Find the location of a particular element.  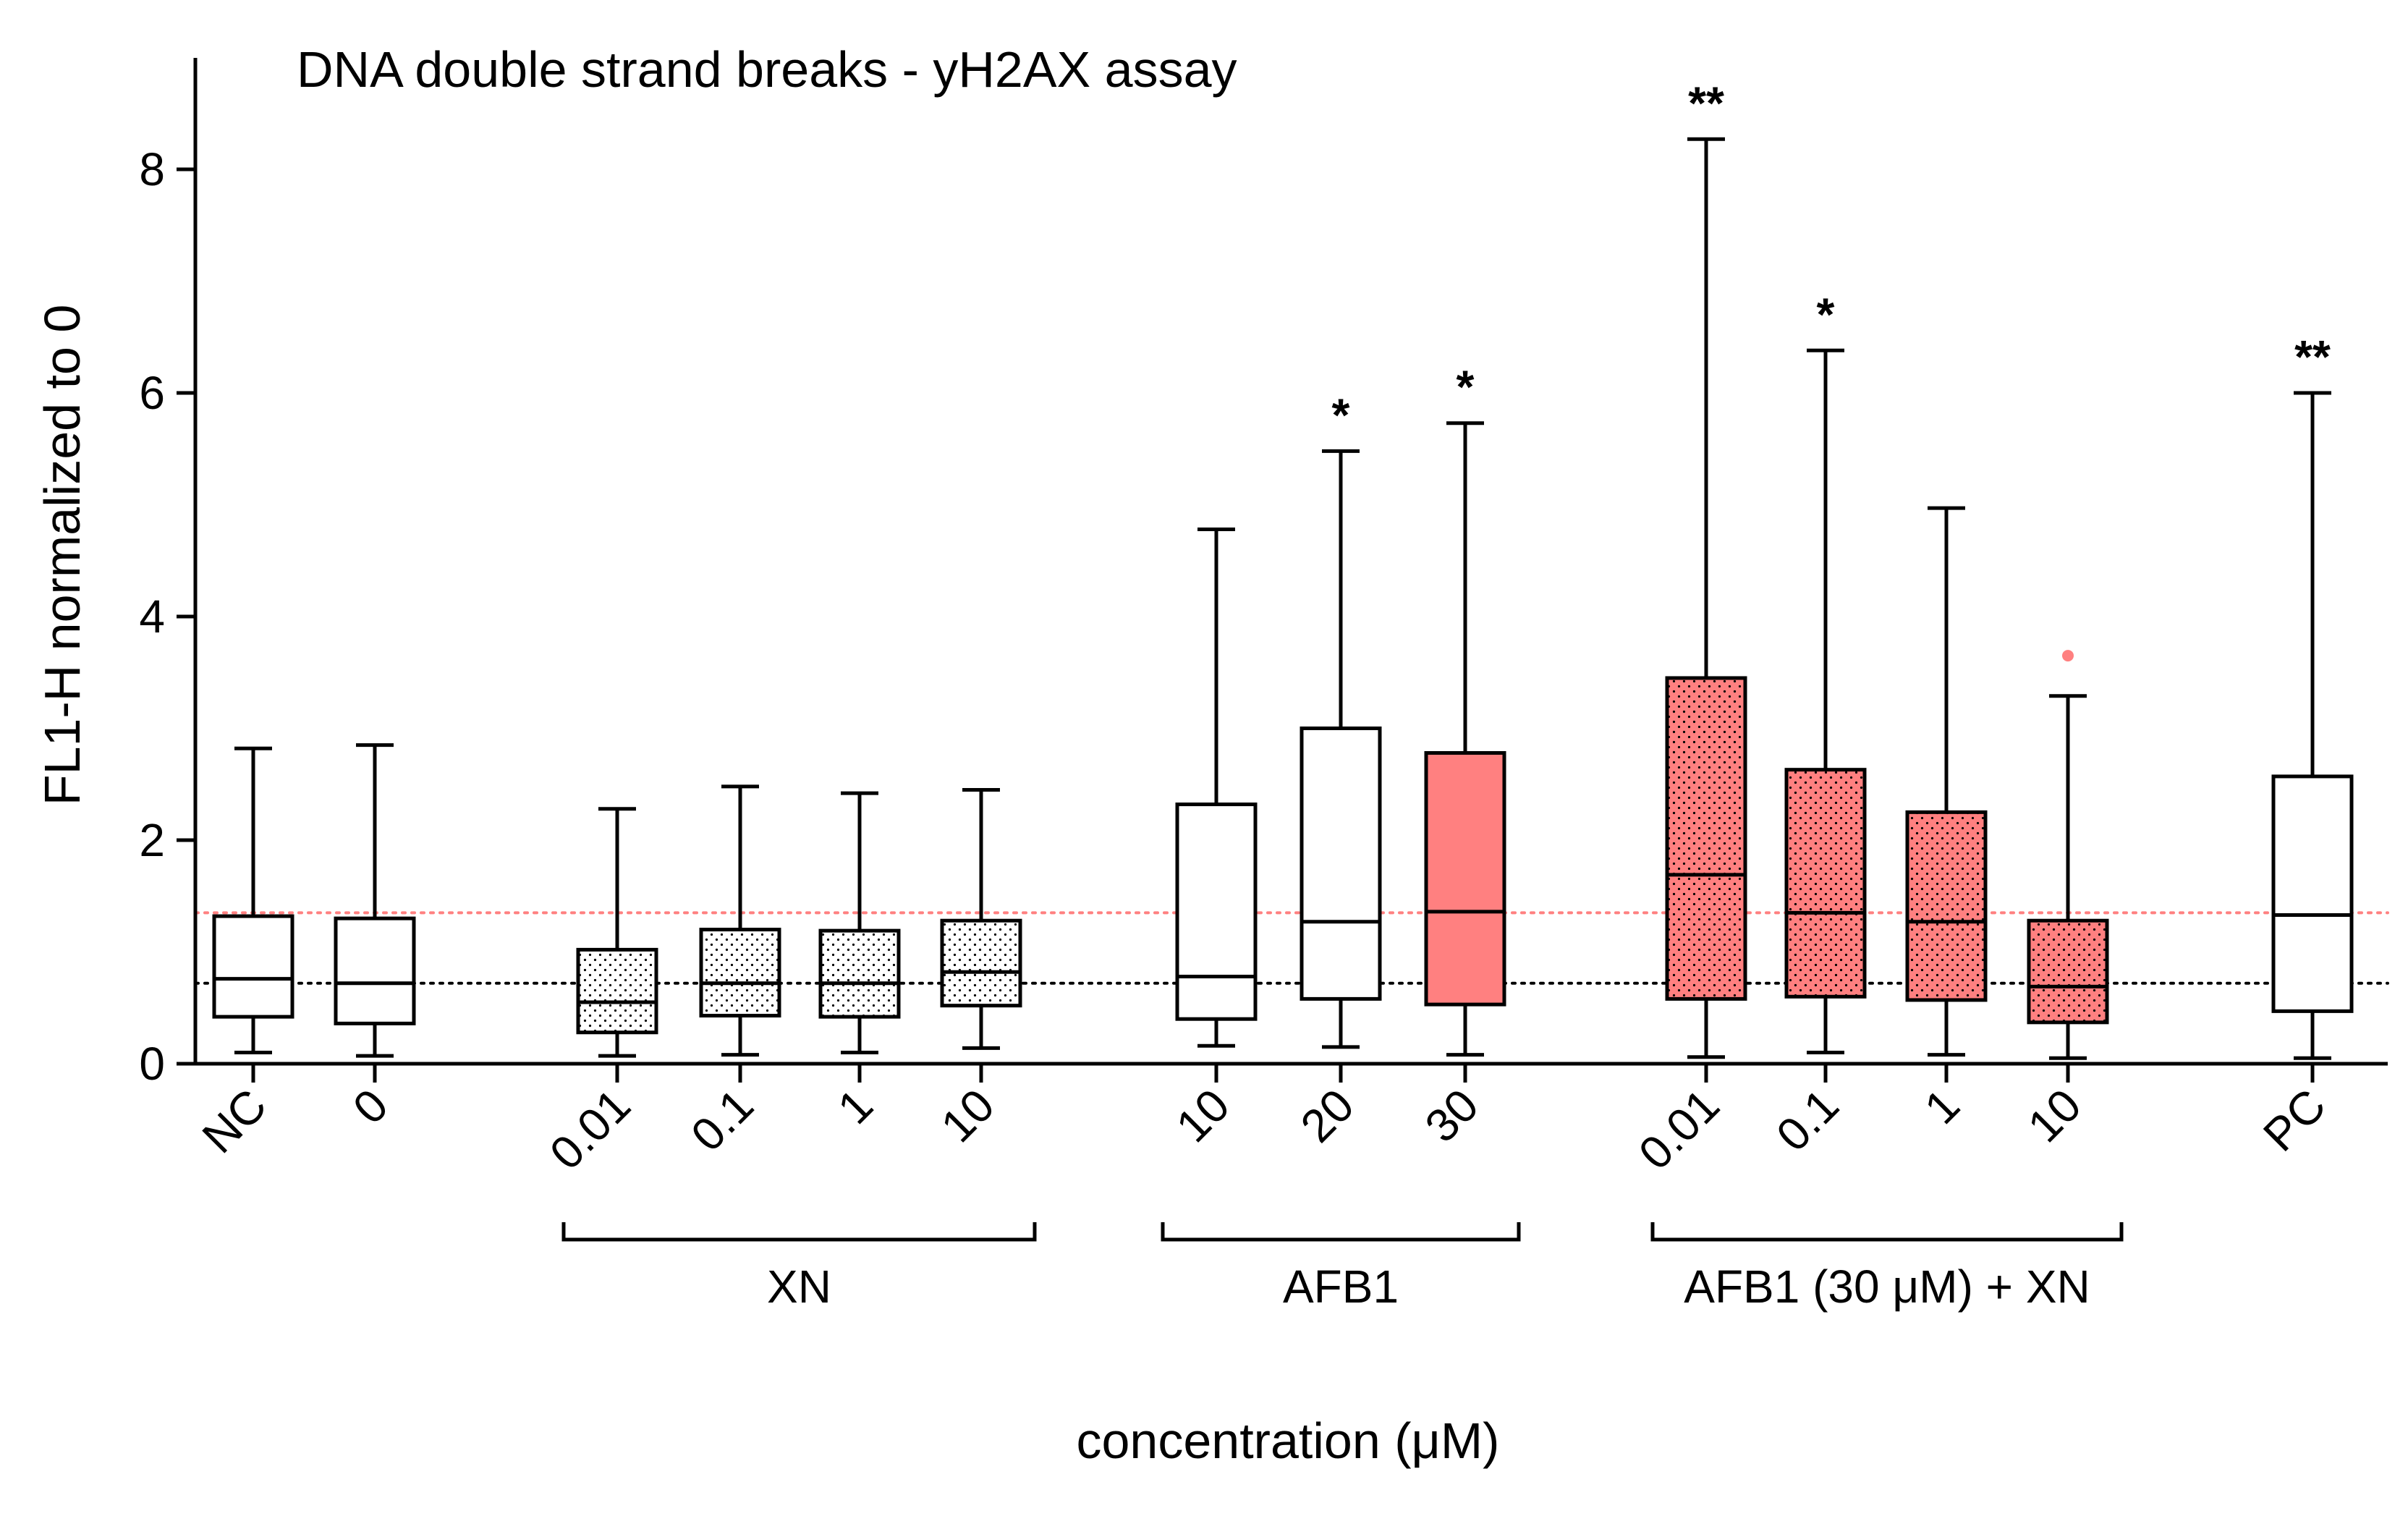

y-tick-label: 8 is located at coordinates (152, 169).